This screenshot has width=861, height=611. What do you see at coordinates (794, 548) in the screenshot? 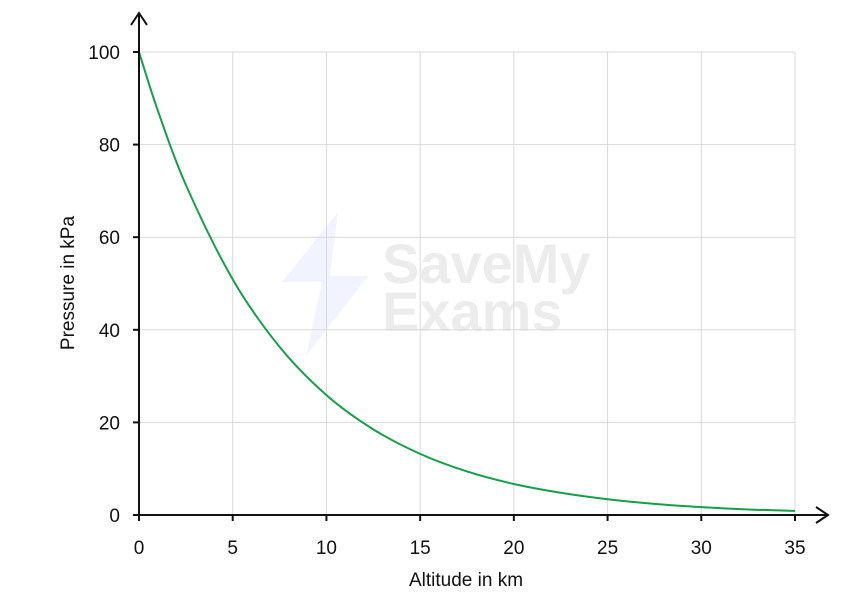
I see `x-tick-label: 35` at bounding box center [794, 548].